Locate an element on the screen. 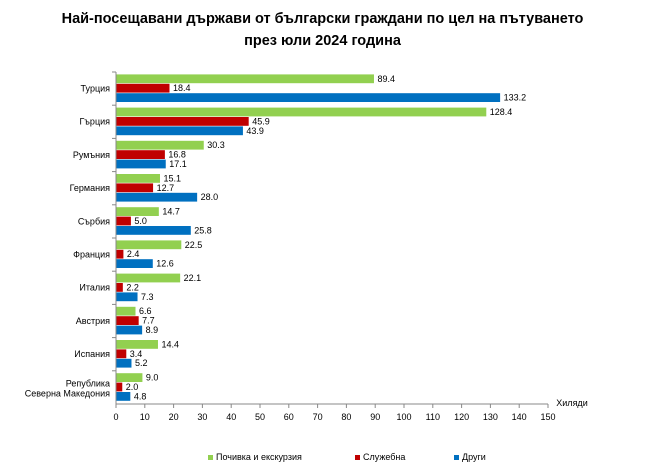  data-label-1-4: 5.0 is located at coordinates (140, 221).